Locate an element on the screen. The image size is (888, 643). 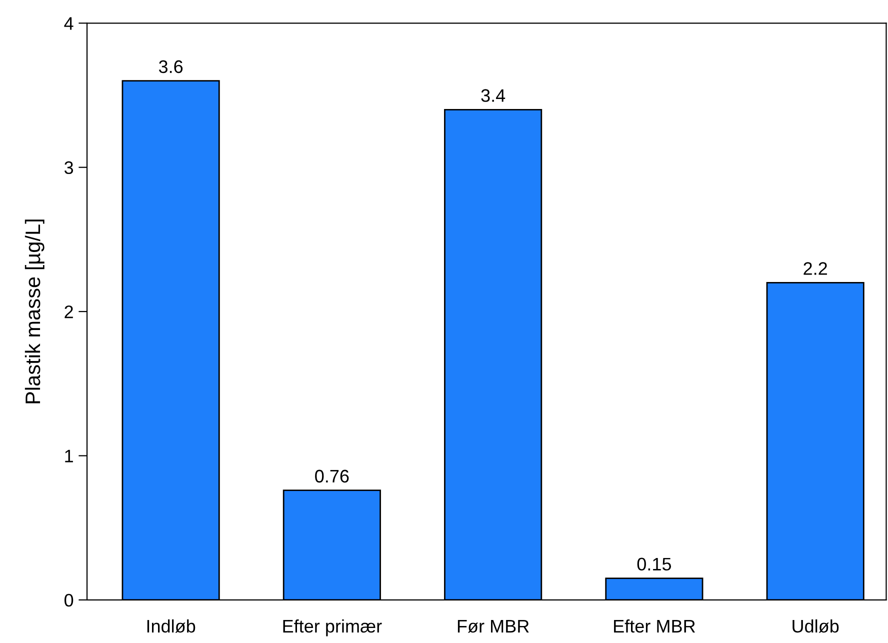
x-tick-label: Før MBR is located at coordinates (493, 626).